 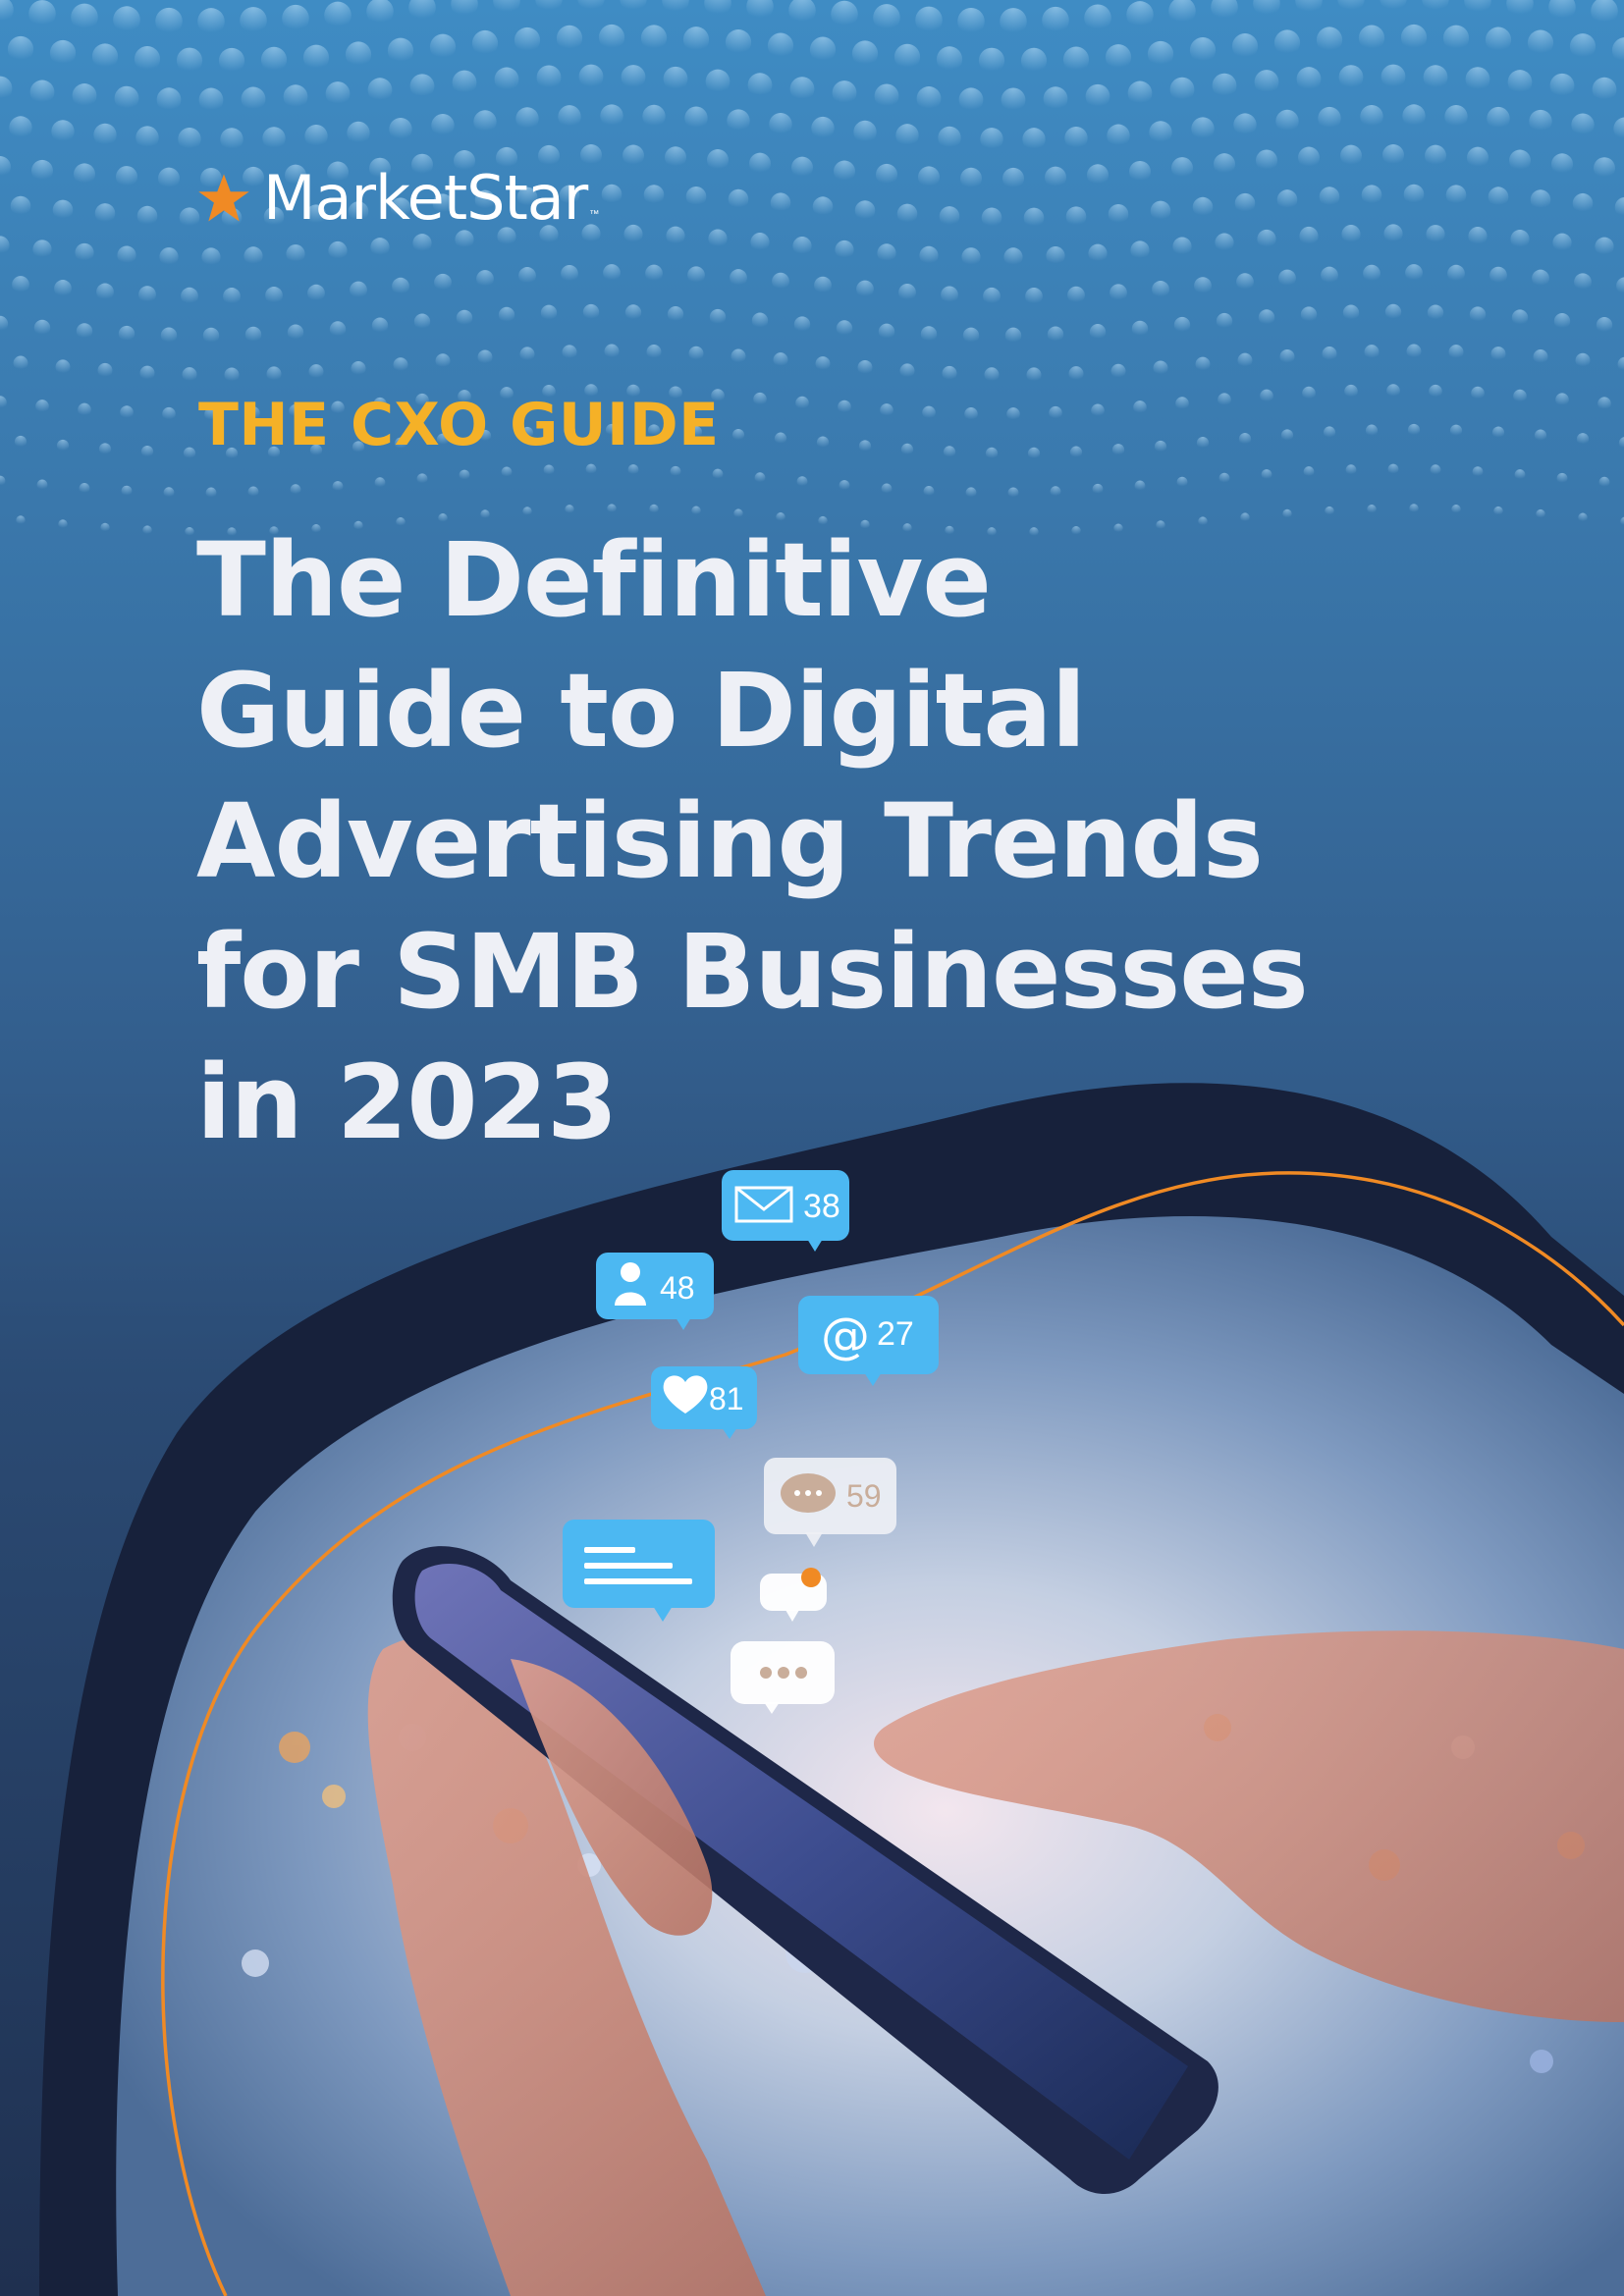 What do you see at coordinates (397, 198) in the screenshot?
I see `marketstar-logo: MarketStar ™` at bounding box center [397, 198].